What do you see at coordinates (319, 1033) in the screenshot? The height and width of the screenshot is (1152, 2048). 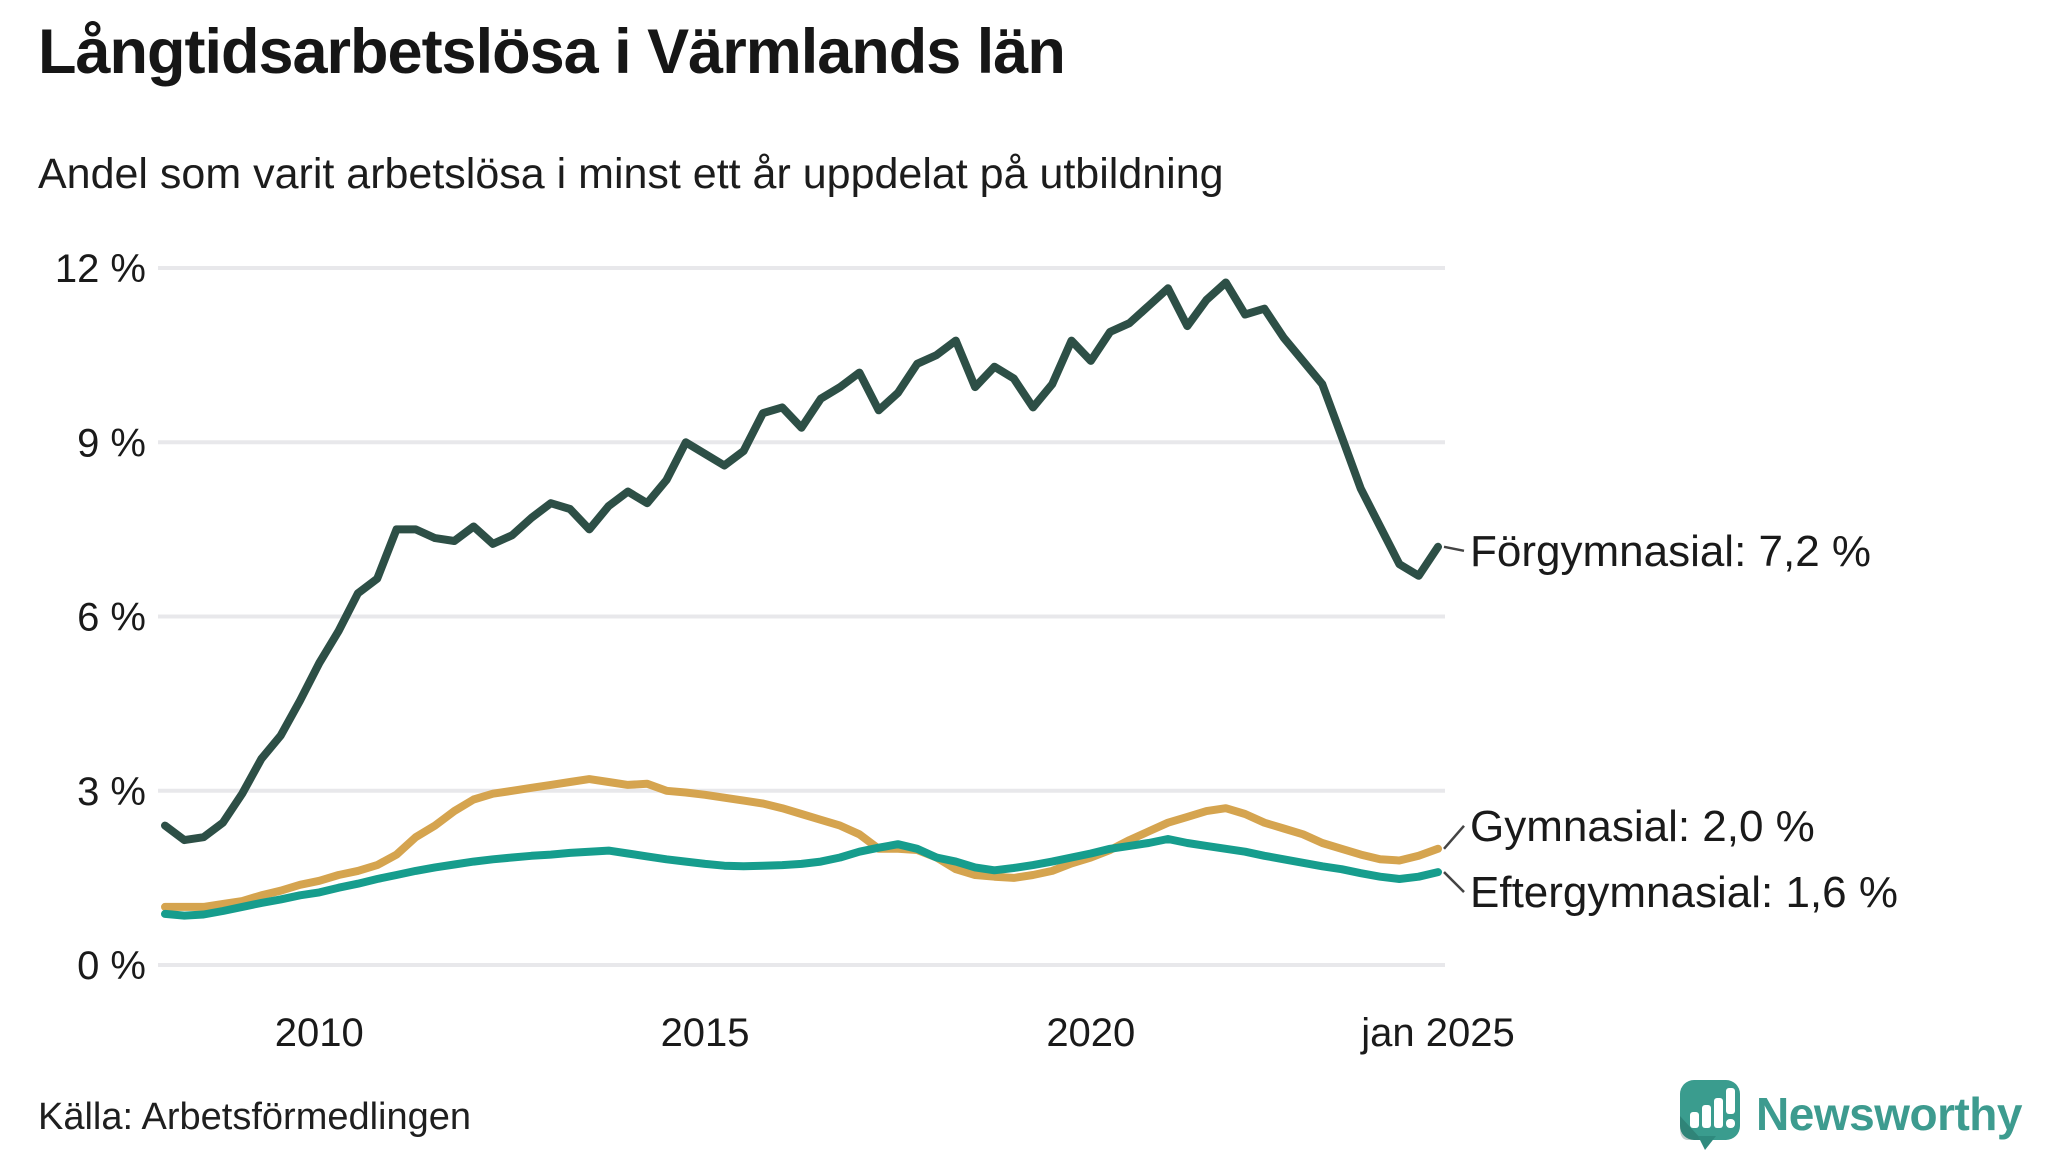 I see `x-tick-label-2010: 2010` at bounding box center [319, 1033].